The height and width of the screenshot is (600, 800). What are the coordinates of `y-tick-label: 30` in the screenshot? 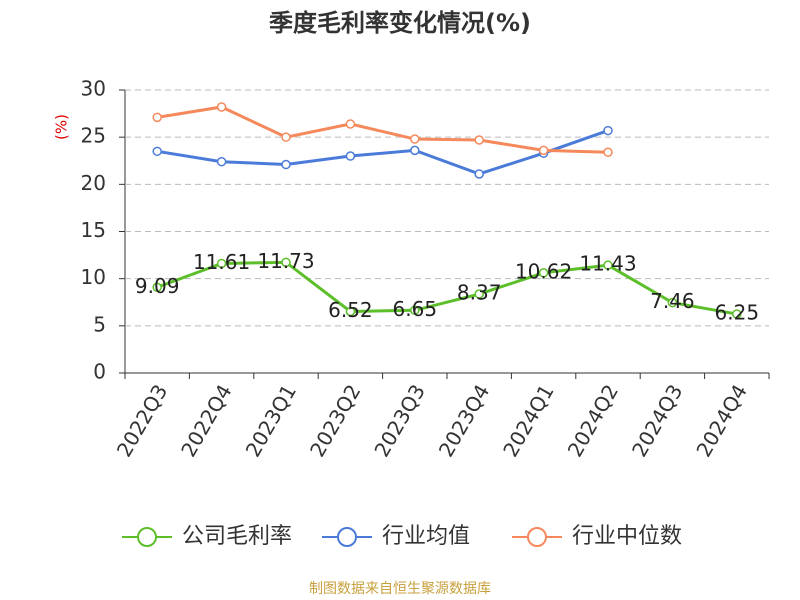 It's located at (93, 89).